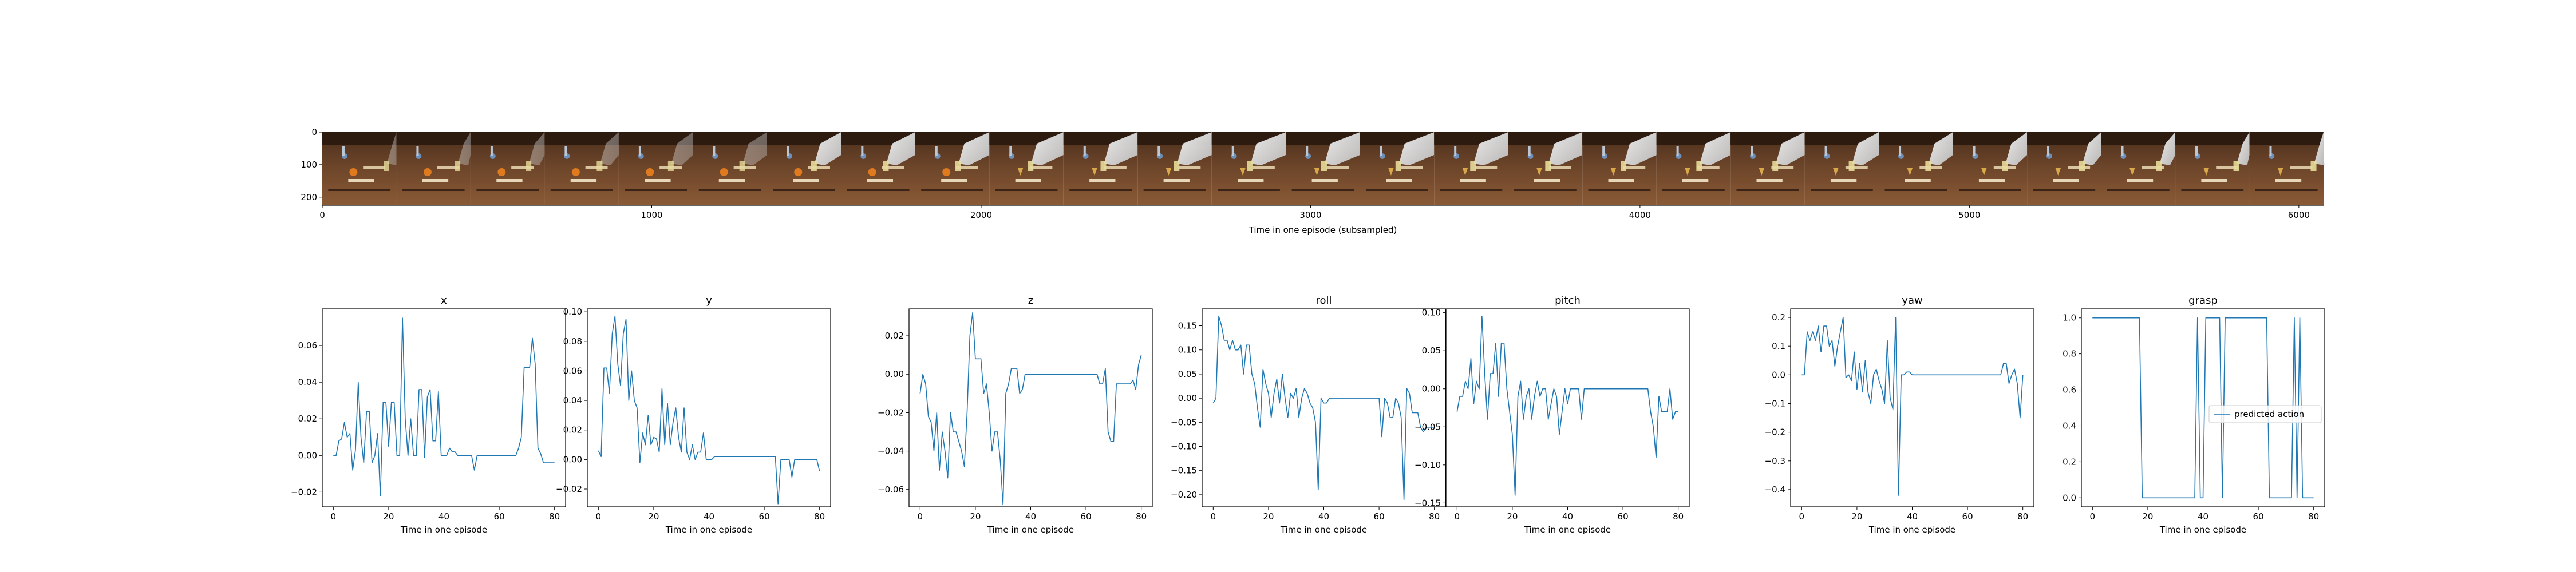 This screenshot has height=572, width=2576. Describe the element at coordinates (2069, 318) in the screenshot. I see `y-tick-label: 1.0` at that location.